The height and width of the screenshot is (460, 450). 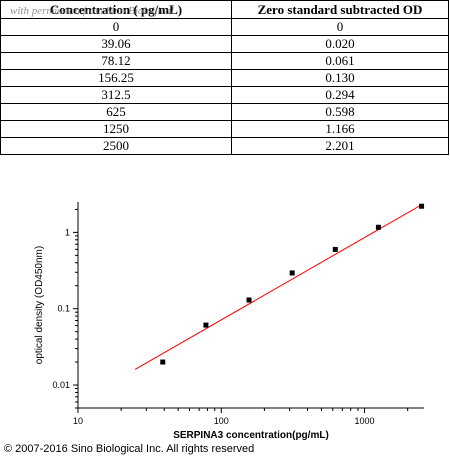 I want to click on x-tick-label: 1000, so click(x=365, y=421).